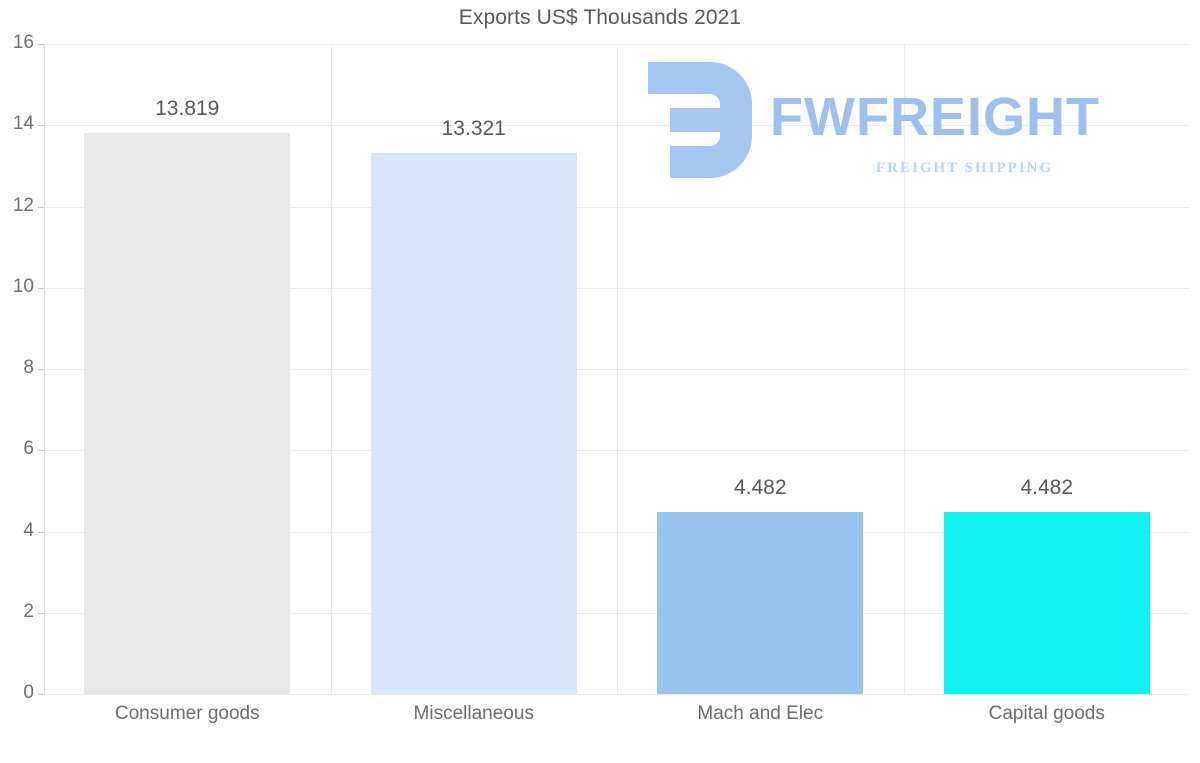 This screenshot has width=1200, height=763. Describe the element at coordinates (1046, 713) in the screenshot. I see `category-label: Capital goods` at that location.